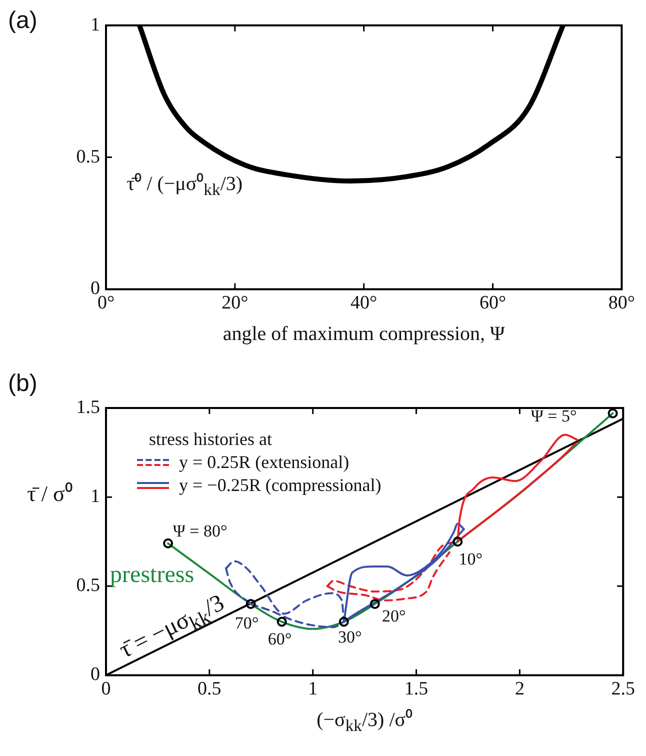  What do you see at coordinates (280, 485) in the screenshot?
I see `legend-label: y = −0.25R (compressional)` at bounding box center [280, 485].